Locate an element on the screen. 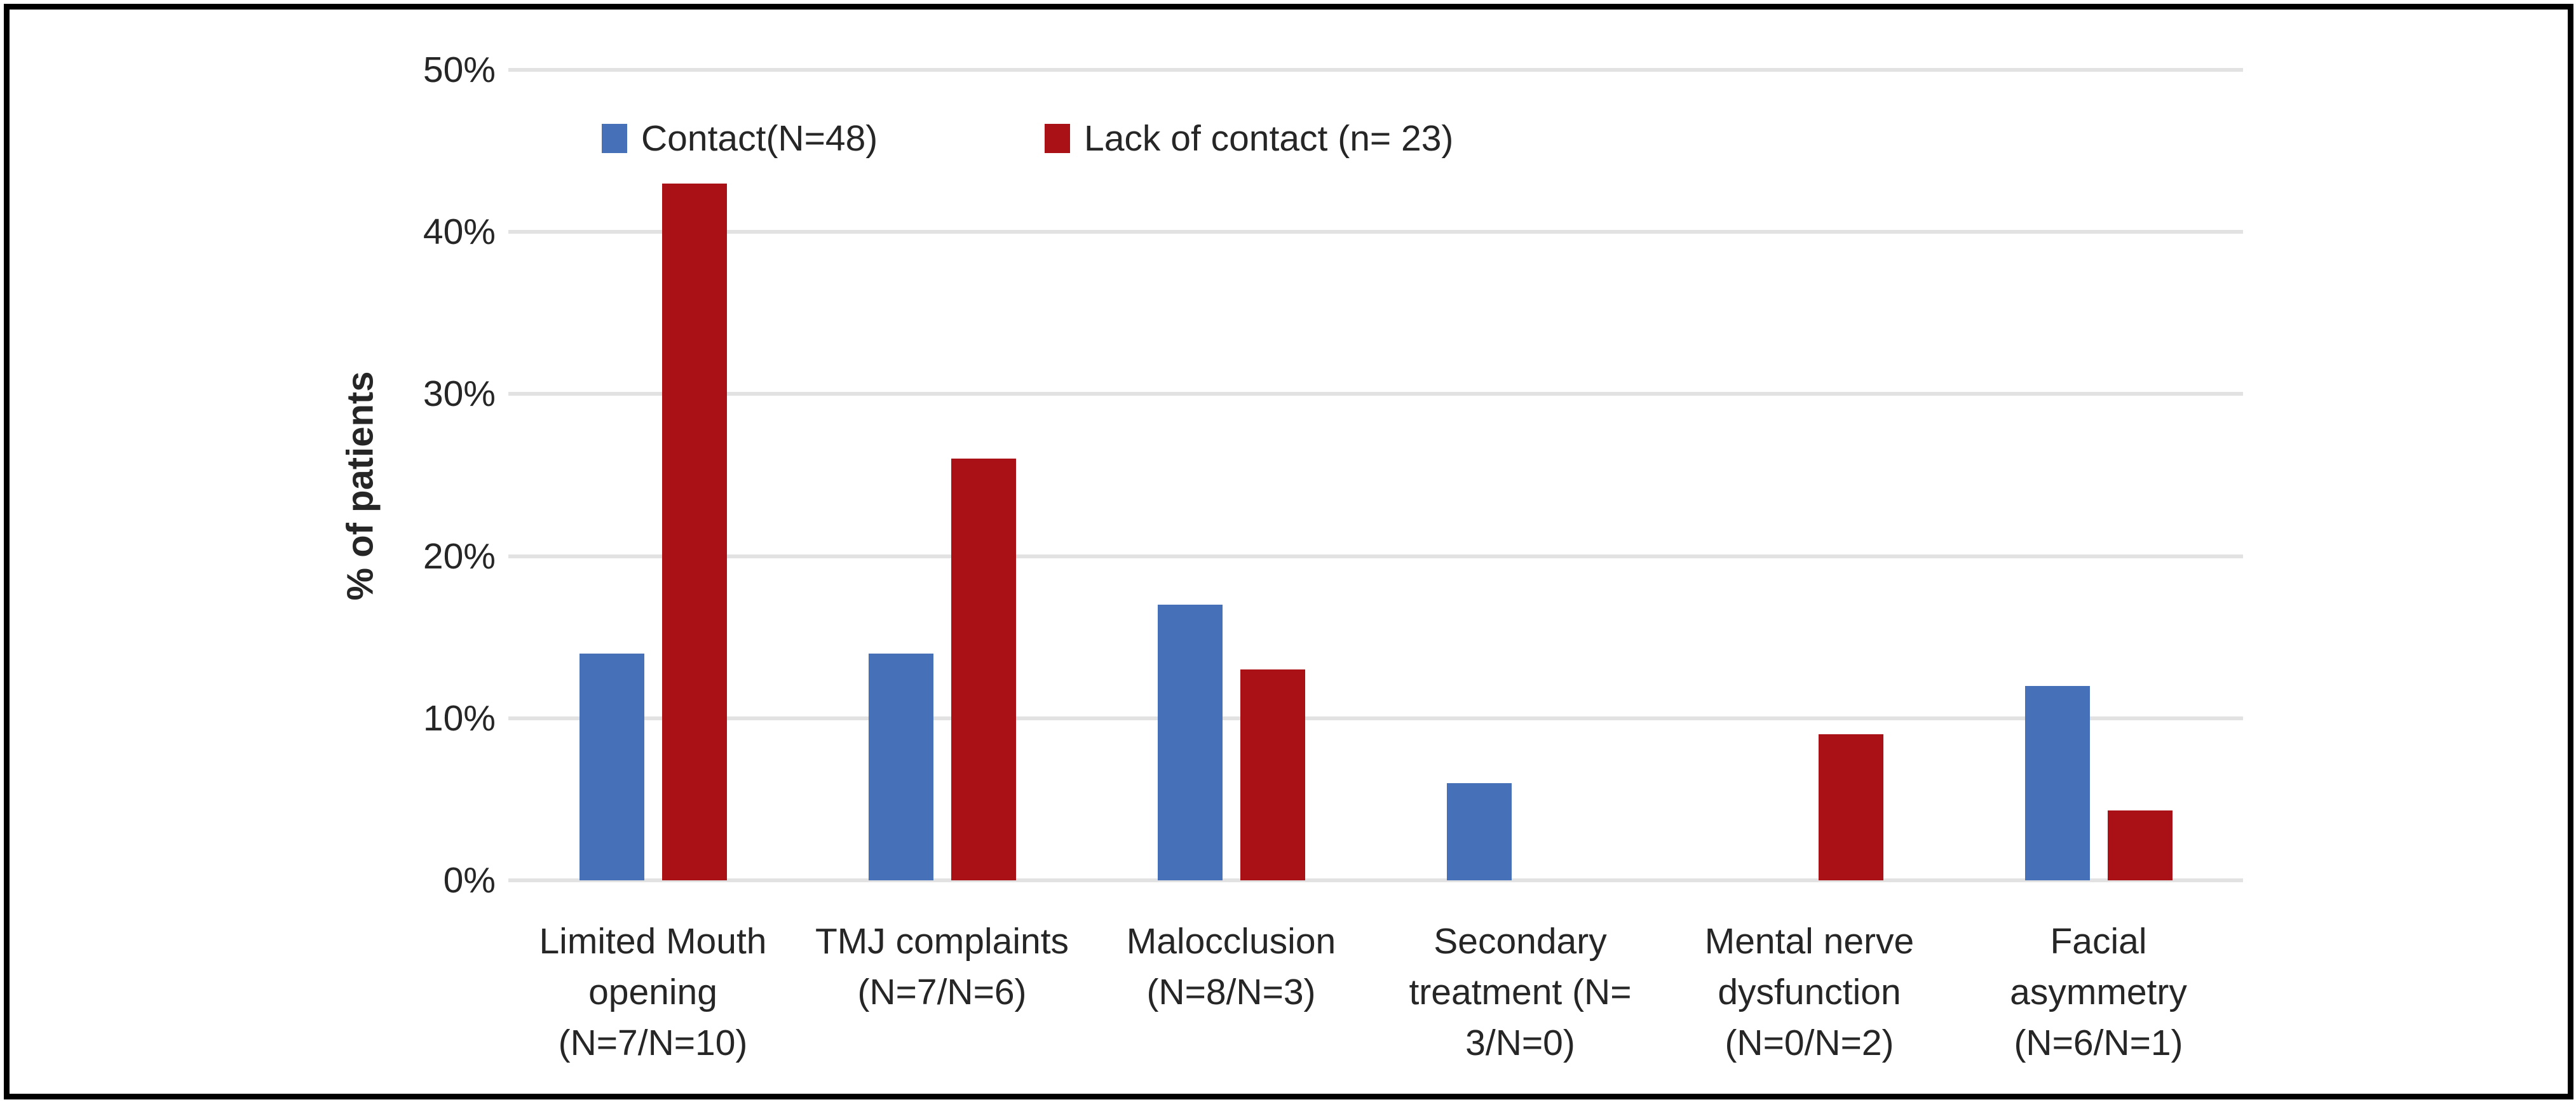  x-category-label-5: Facial asymmetry (N=6/N=1) is located at coordinates (2098, 992).